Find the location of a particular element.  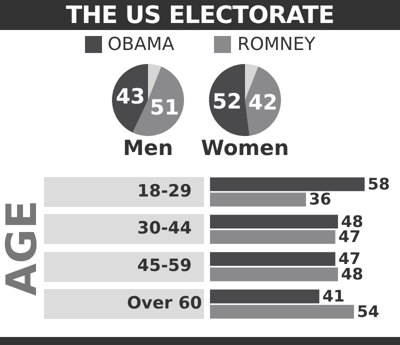

y-tick-label: 18-29 is located at coordinates (164, 191).